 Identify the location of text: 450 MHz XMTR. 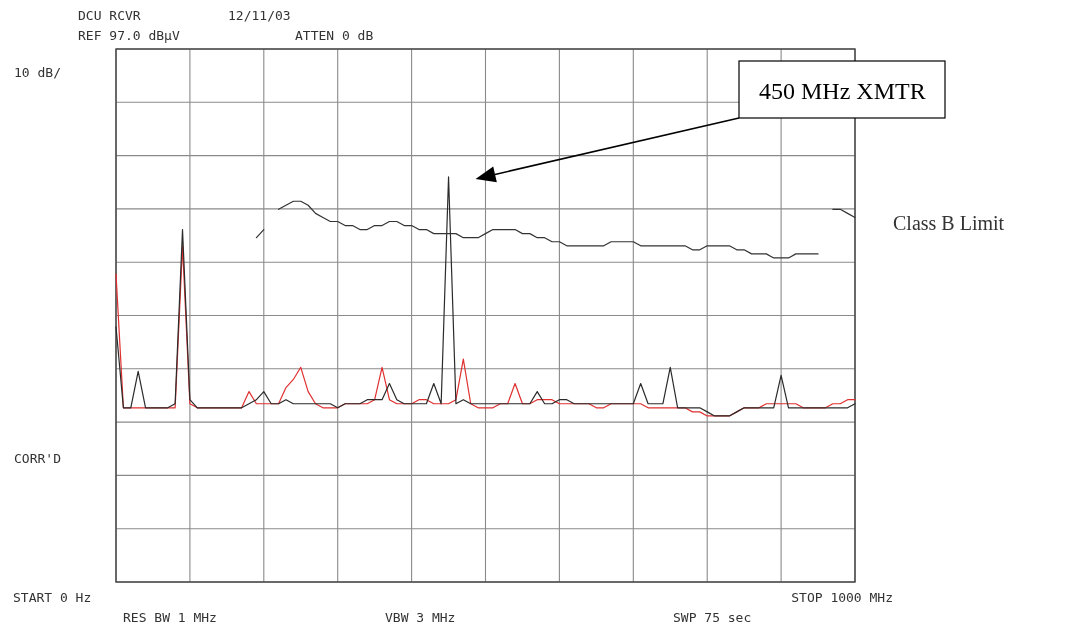
(842, 91).